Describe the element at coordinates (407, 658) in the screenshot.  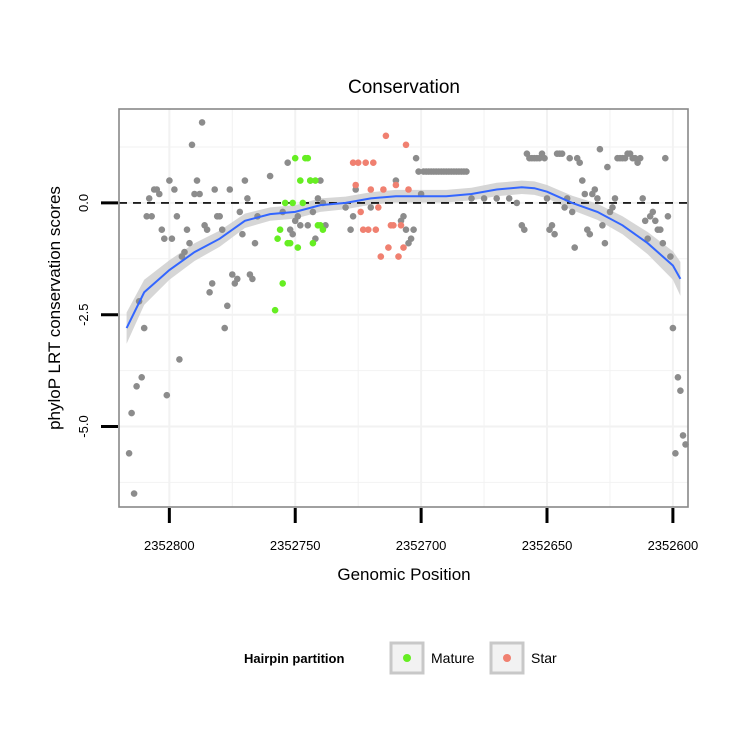
I see `legend-swatch-mature` at that location.